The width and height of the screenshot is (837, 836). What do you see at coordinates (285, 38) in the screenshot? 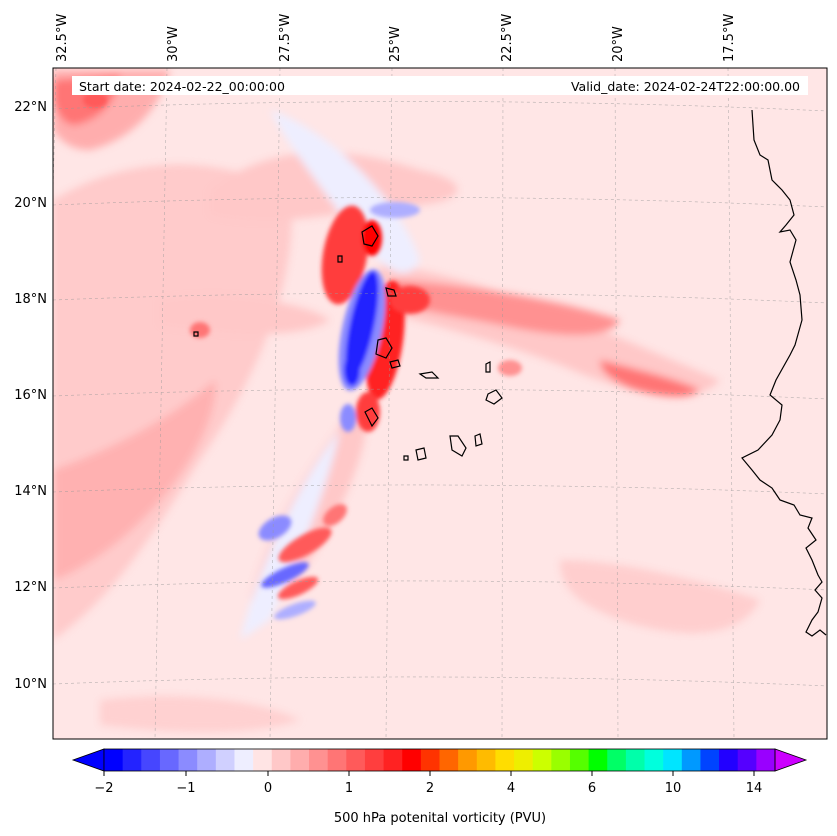
I see `lon-label: 27.5°W` at bounding box center [285, 38].